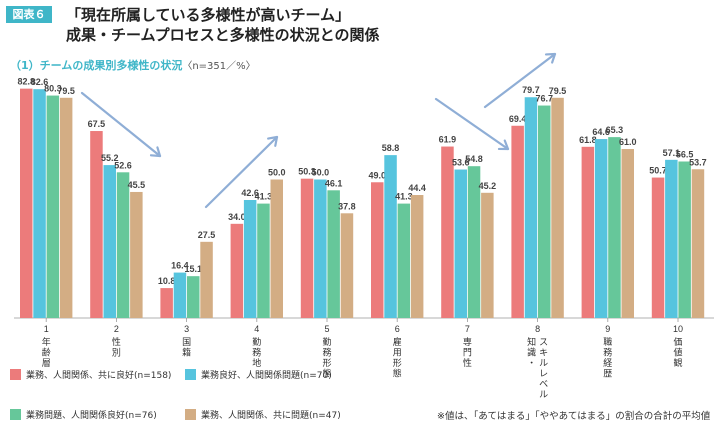 Image resolution: width=728 pixels, height=427 pixels. I want to click on data-label-c4-s3: 41.3, so click(264, 197).